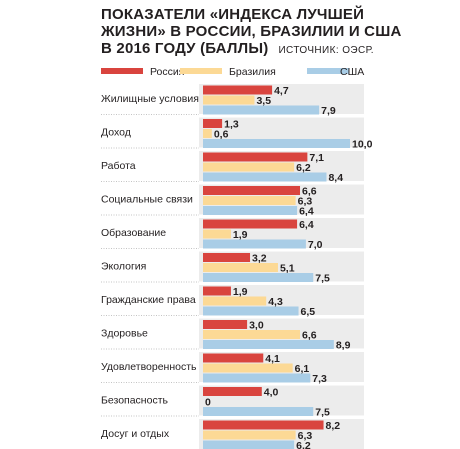 The image size is (460, 449). Describe the element at coordinates (237, 134) in the screenshot. I see `row-1: Доход 1,30,6 10,0` at that location.